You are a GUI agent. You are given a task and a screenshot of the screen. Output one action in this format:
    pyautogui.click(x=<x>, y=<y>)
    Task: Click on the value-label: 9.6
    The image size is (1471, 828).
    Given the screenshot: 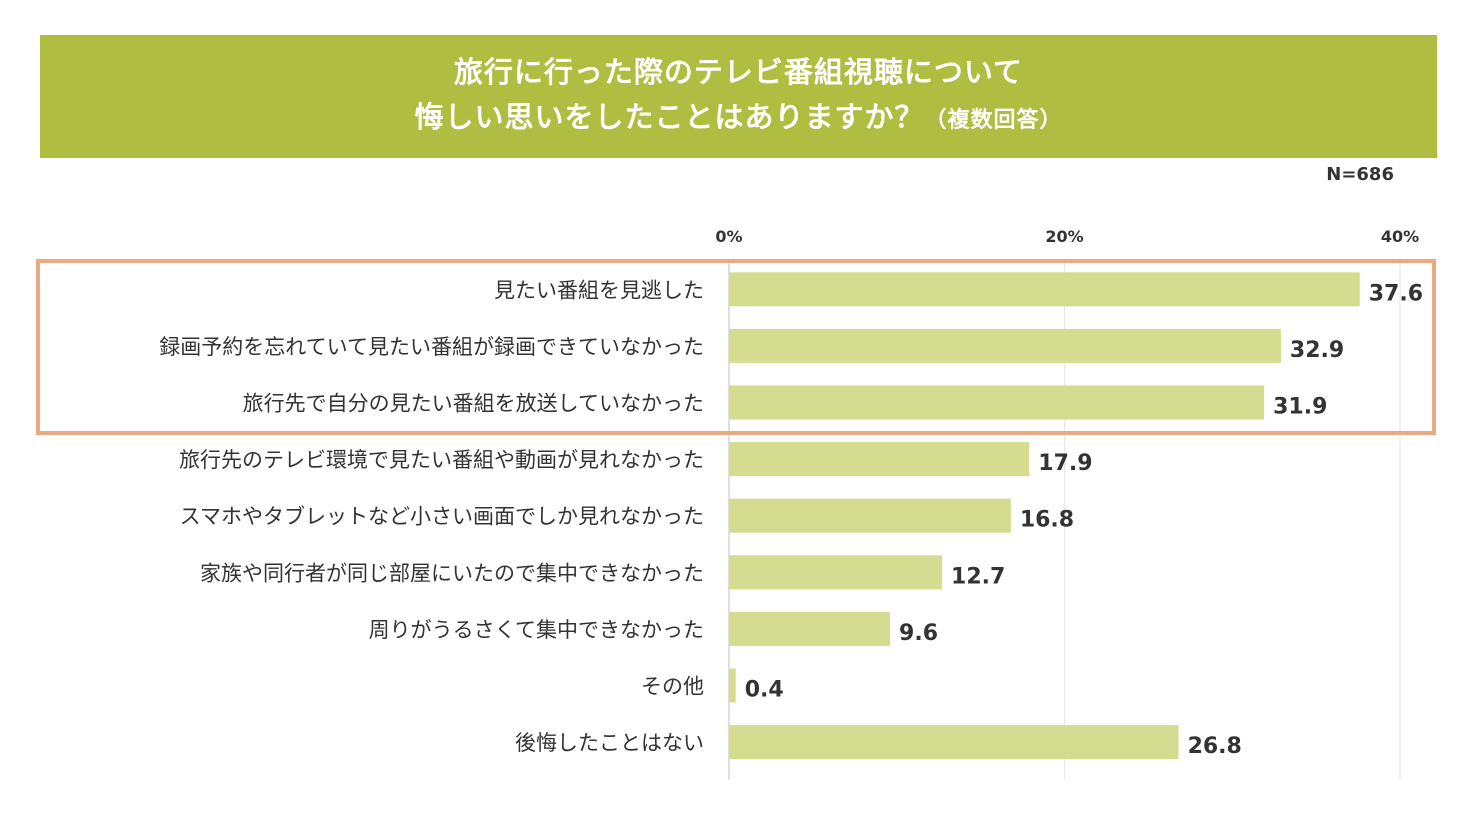 What is the action you would take?
    pyautogui.click(x=918, y=633)
    